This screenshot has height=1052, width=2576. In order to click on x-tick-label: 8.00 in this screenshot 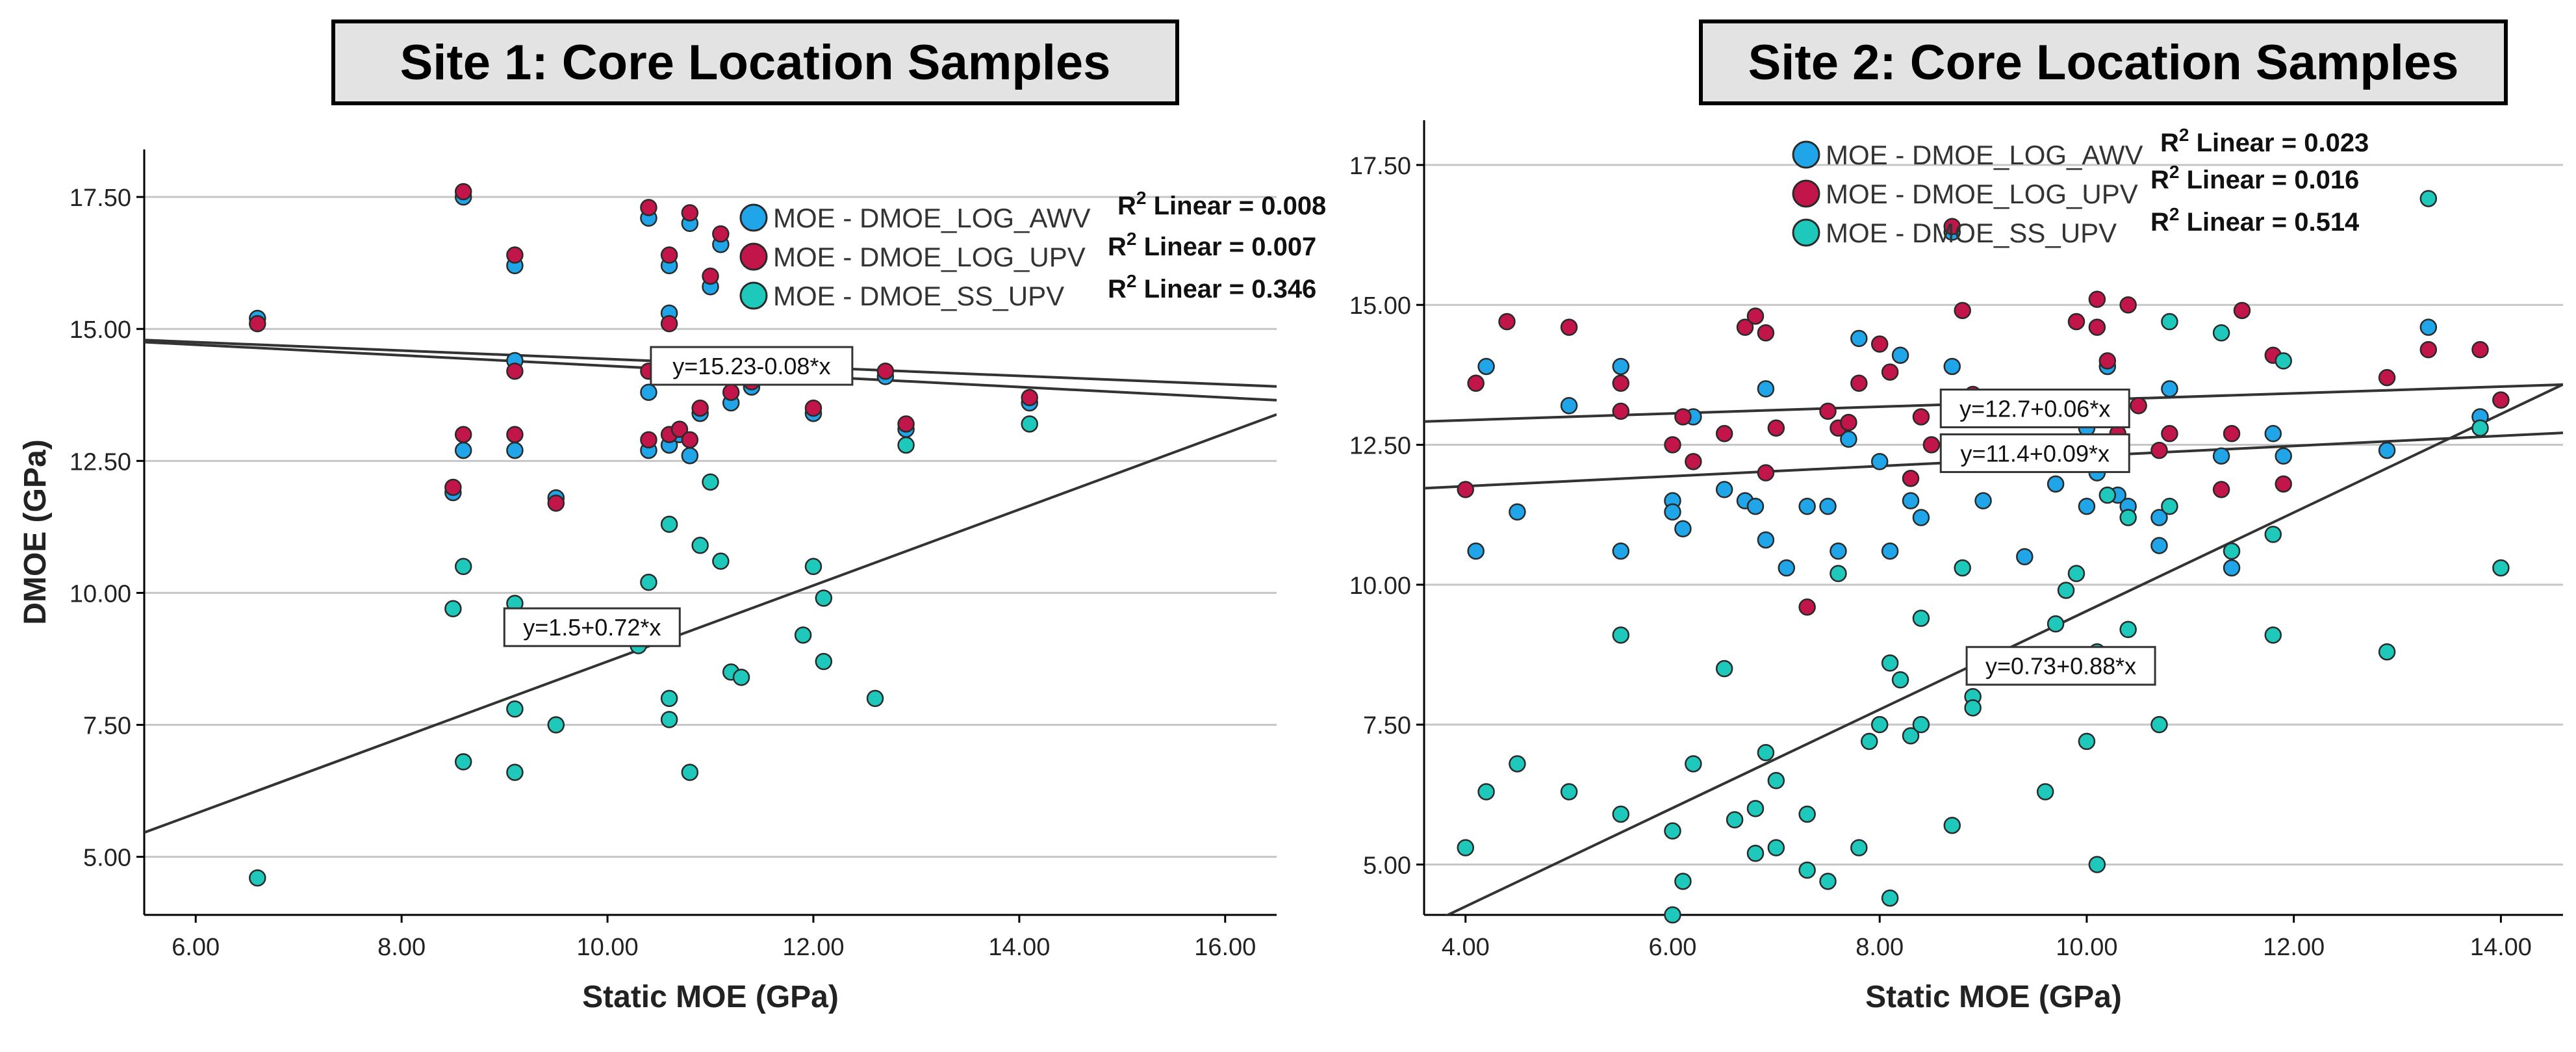, I will do `click(1879, 947)`.